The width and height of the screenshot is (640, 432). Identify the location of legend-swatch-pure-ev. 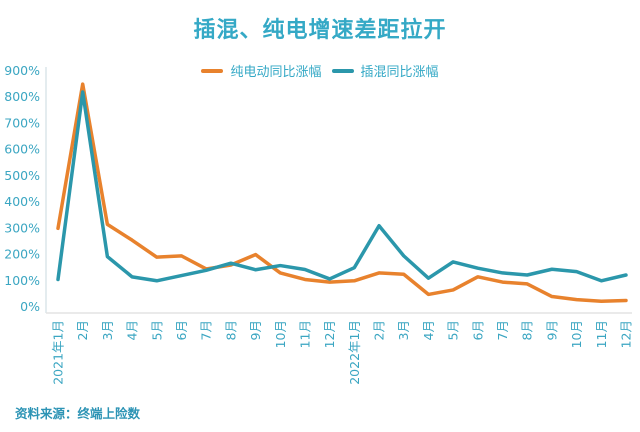
(212, 70).